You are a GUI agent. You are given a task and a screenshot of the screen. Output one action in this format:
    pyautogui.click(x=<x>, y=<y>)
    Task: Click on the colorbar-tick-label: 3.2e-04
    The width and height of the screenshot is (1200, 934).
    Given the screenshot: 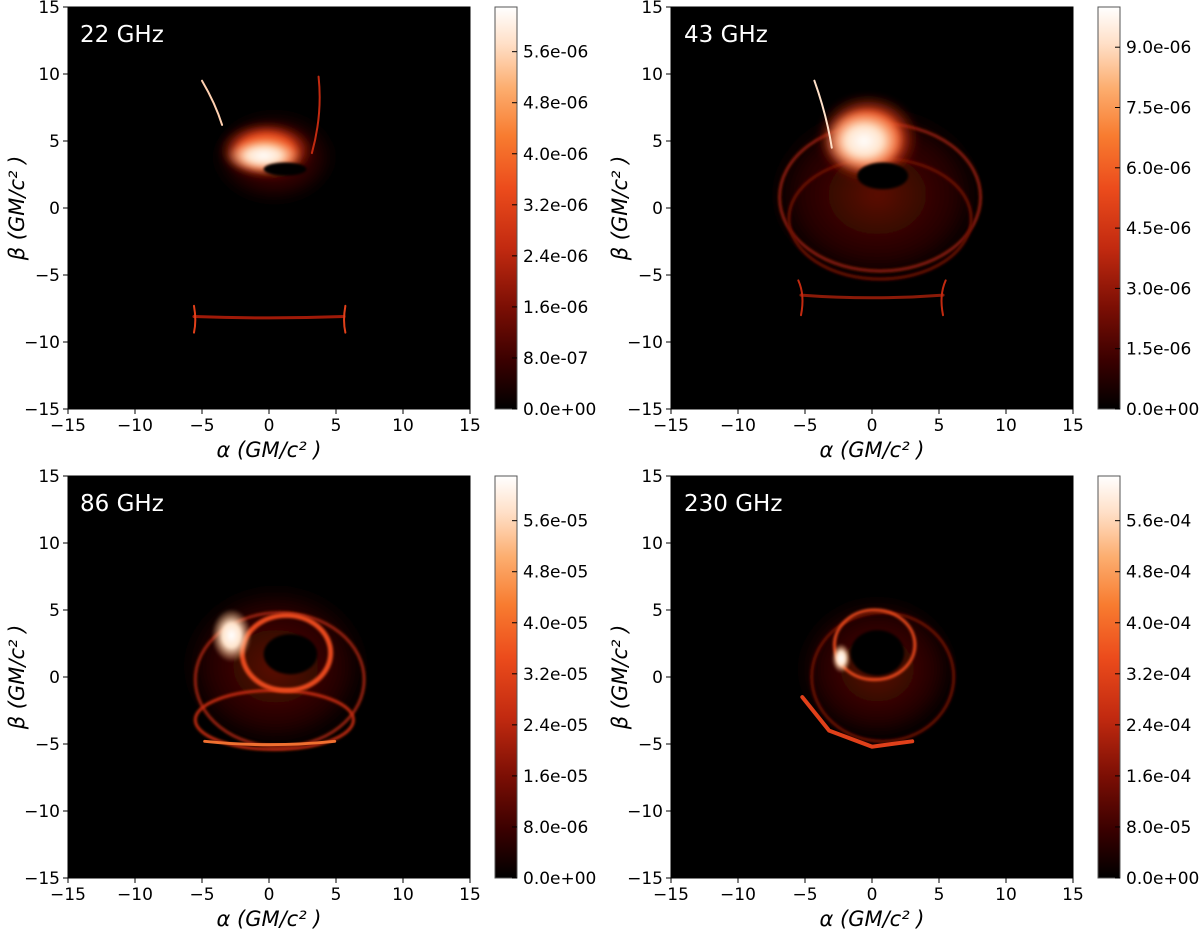 What is the action you would take?
    pyautogui.click(x=1158, y=675)
    